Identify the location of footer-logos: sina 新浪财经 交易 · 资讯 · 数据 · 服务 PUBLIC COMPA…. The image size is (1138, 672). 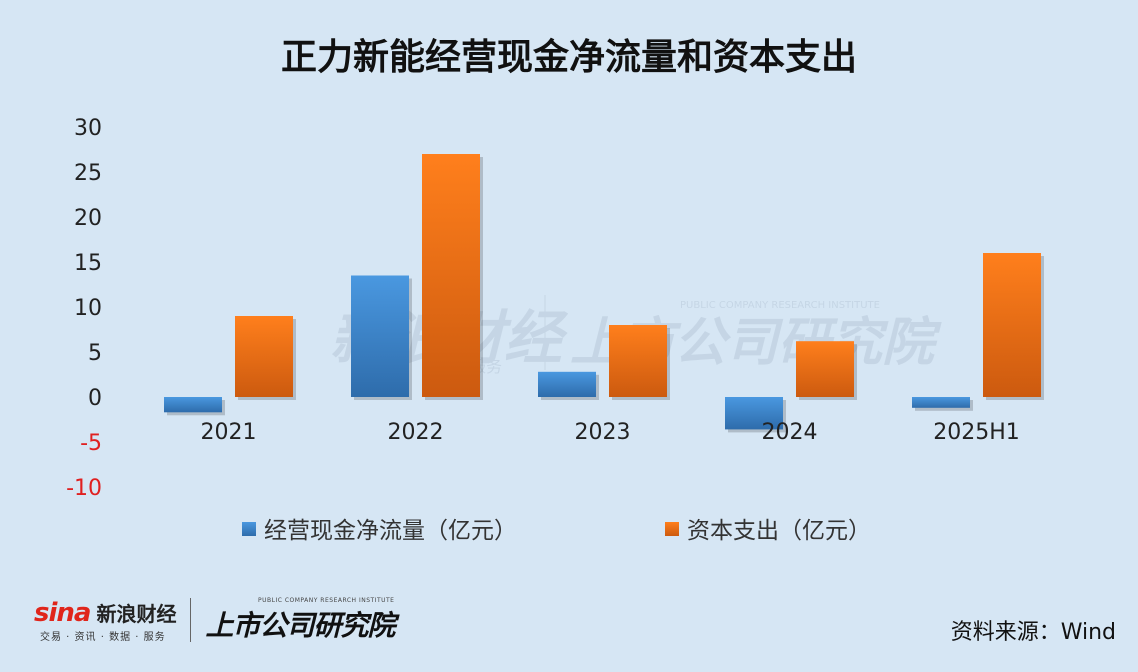
(214, 620).